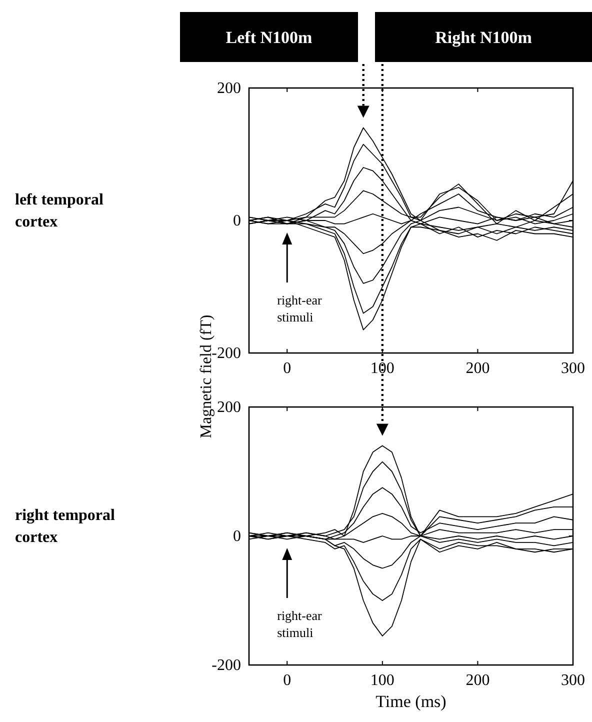 The image size is (592, 722). Describe the element at coordinates (226, 665) in the screenshot. I see `y-tick-label: -200` at that location.